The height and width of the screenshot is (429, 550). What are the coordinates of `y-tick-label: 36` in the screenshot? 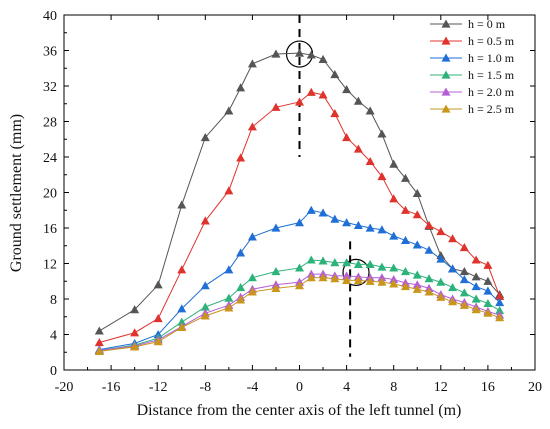 It's located at (50, 52).